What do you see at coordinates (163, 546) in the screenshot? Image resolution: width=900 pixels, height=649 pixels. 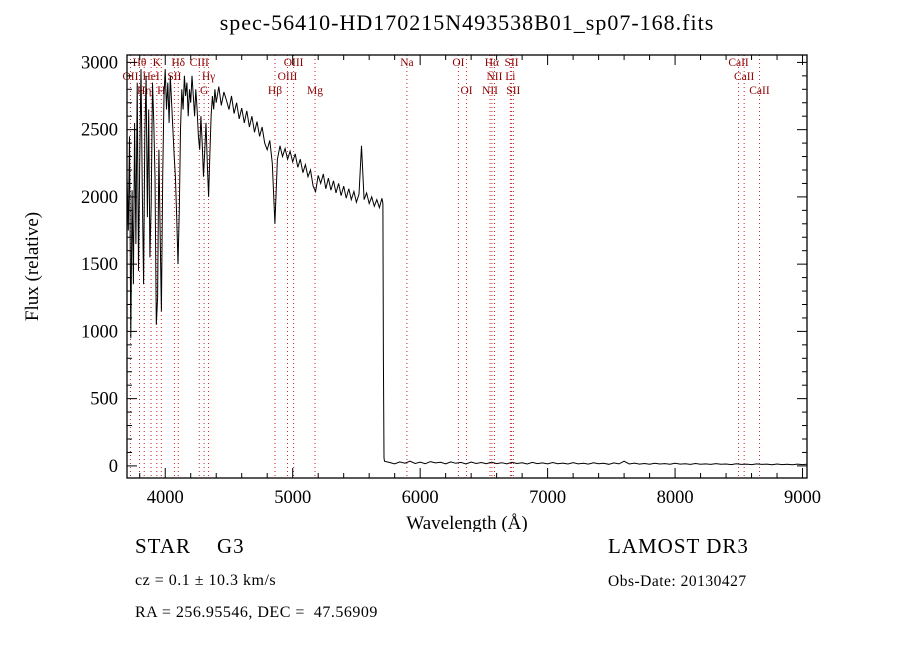 I see `object-type: STAR` at bounding box center [163, 546].